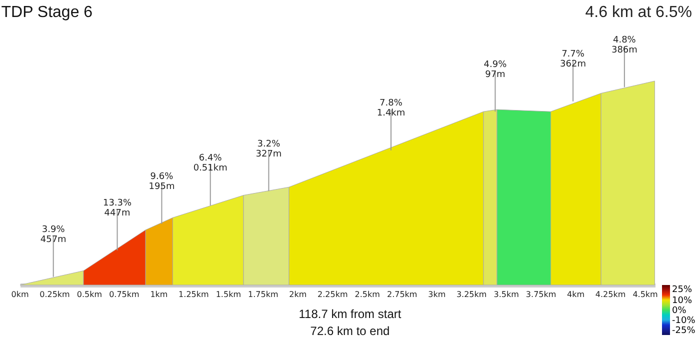  What do you see at coordinates (576, 294) in the screenshot?
I see `x-tick-label: 4km` at bounding box center [576, 294].